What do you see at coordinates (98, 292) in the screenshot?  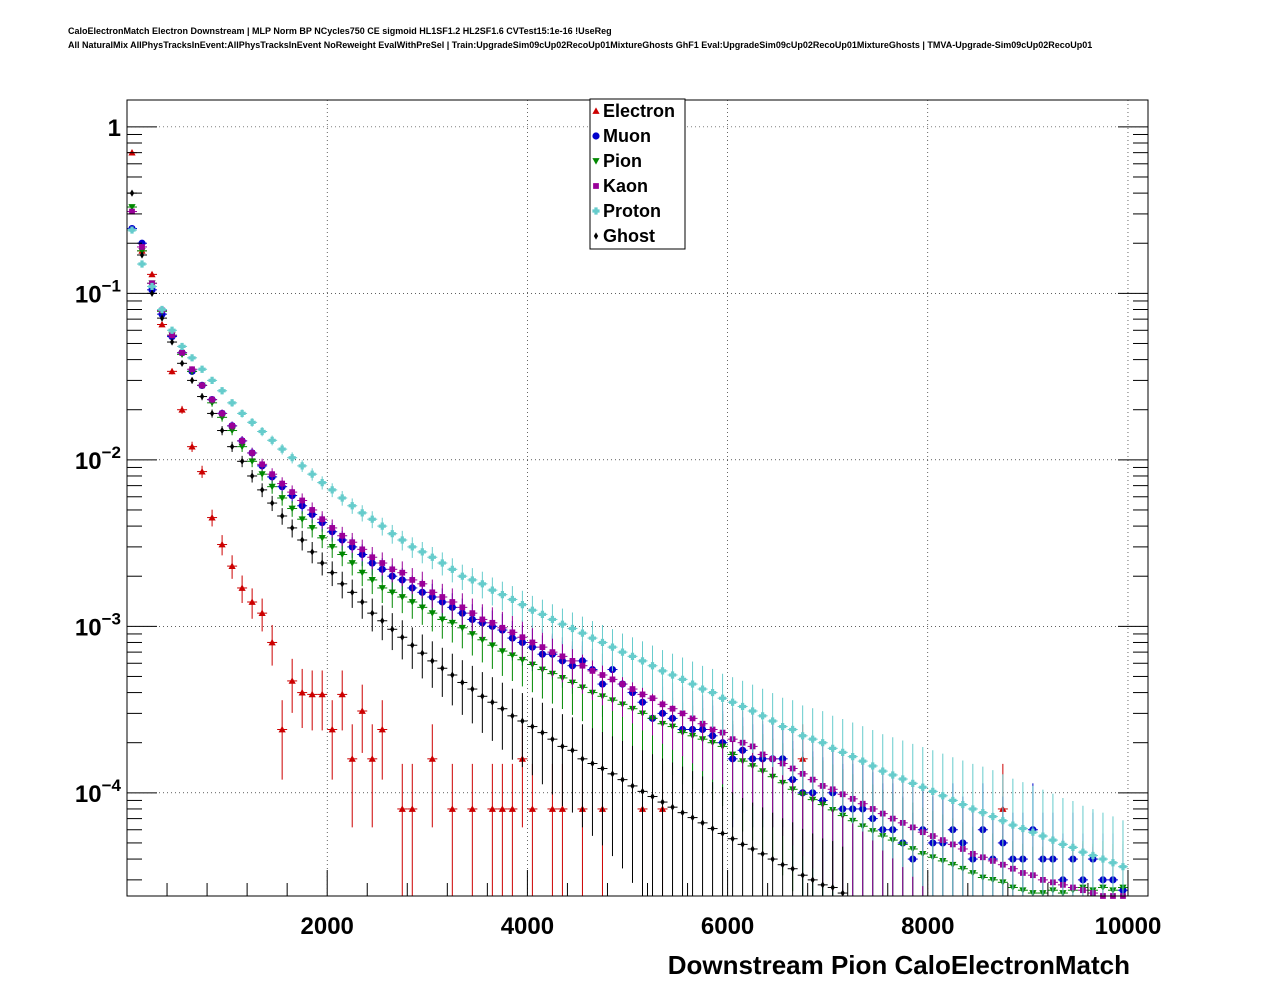 I see `y-tick-label: 10⁻¹` at bounding box center [98, 292].